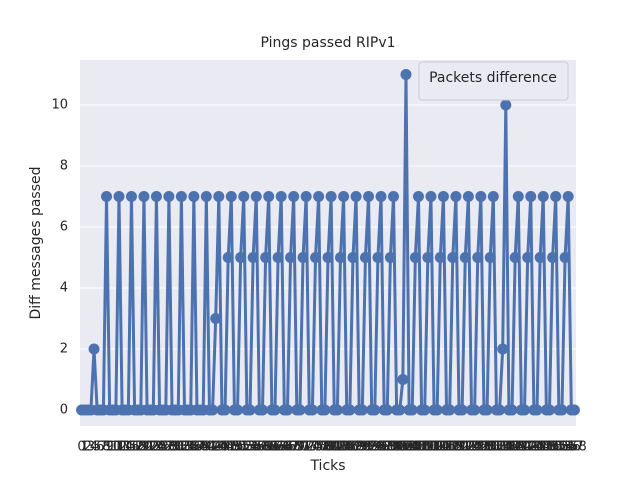 Image resolution: width=640 pixels, height=480 pixels. I want to click on x-tick-label: 1, so click(85, 447).